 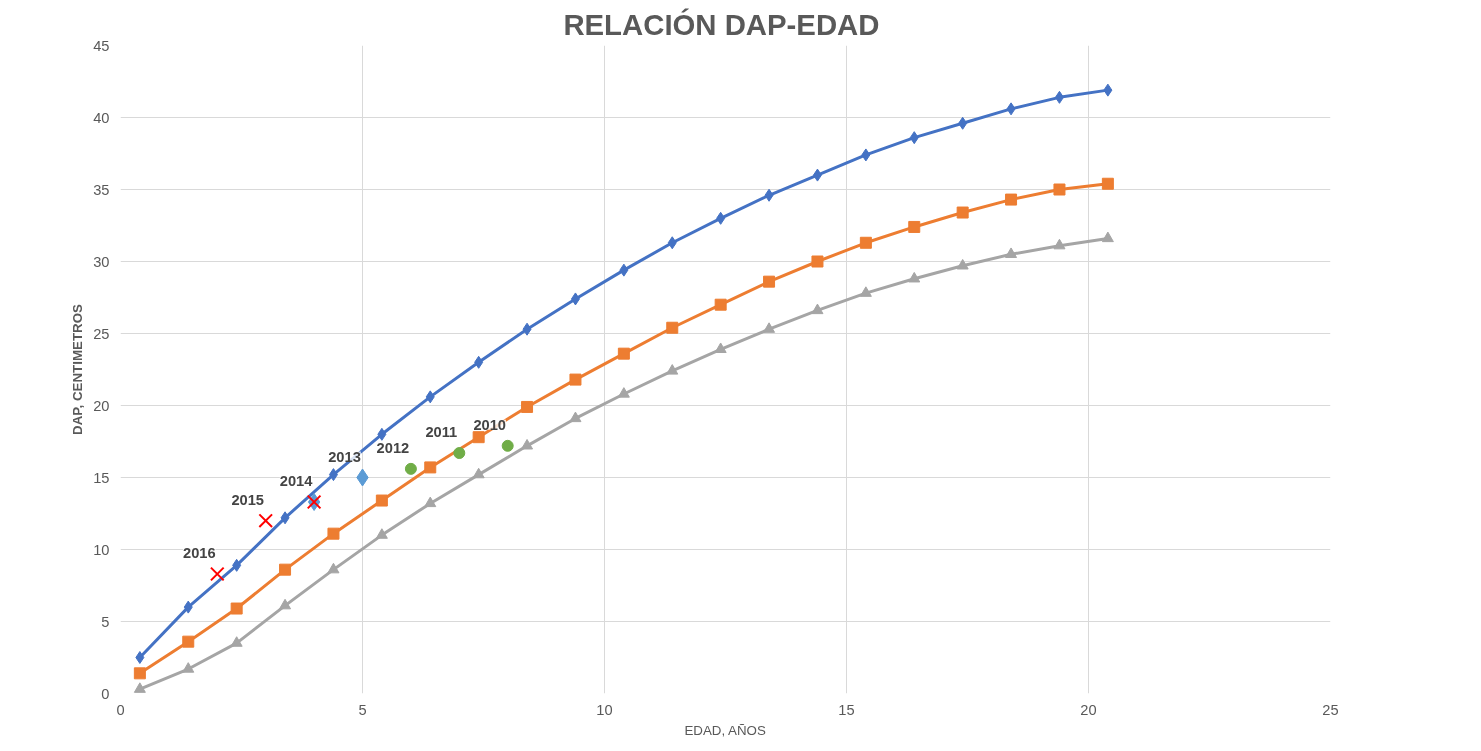 I want to click on x-tick-label: 5, so click(x=362, y=709).